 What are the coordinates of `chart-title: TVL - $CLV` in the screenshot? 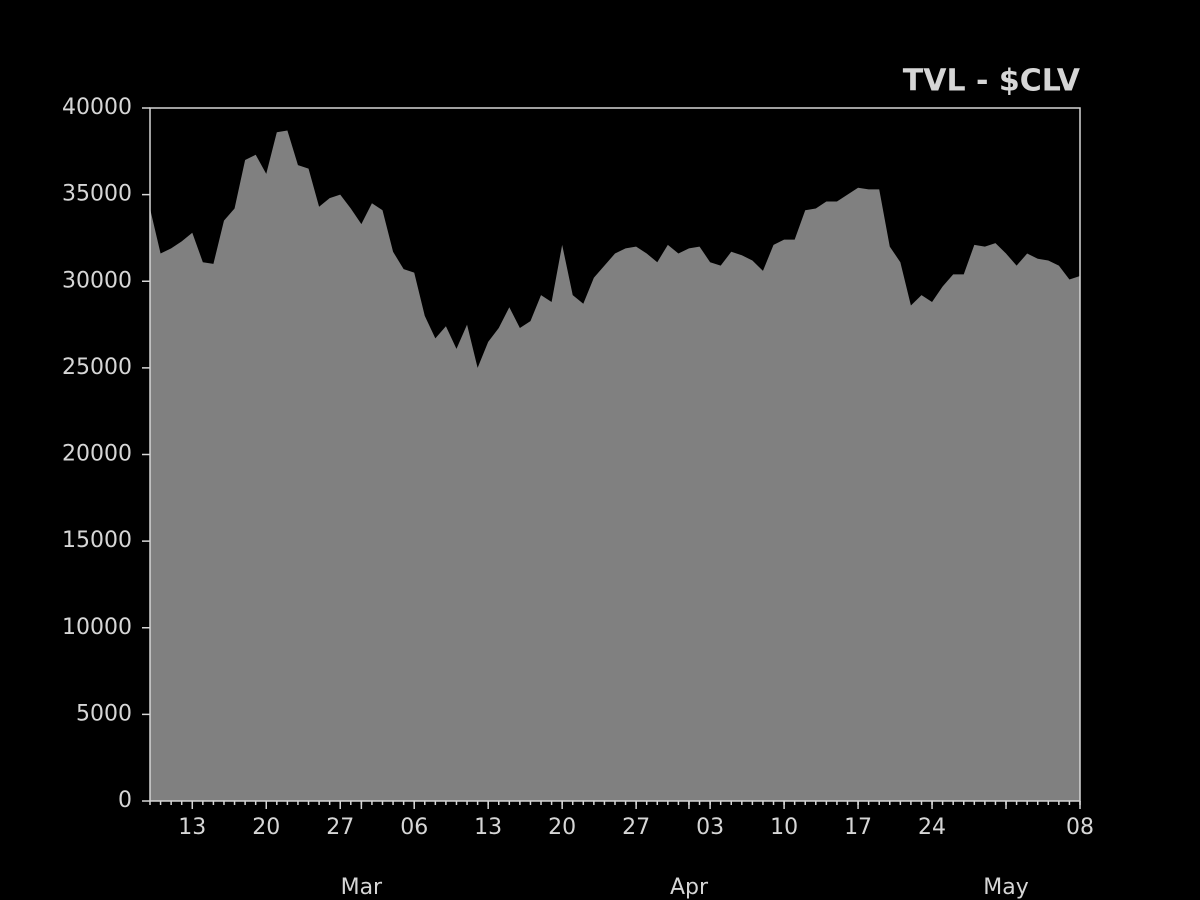 It's located at (992, 81).